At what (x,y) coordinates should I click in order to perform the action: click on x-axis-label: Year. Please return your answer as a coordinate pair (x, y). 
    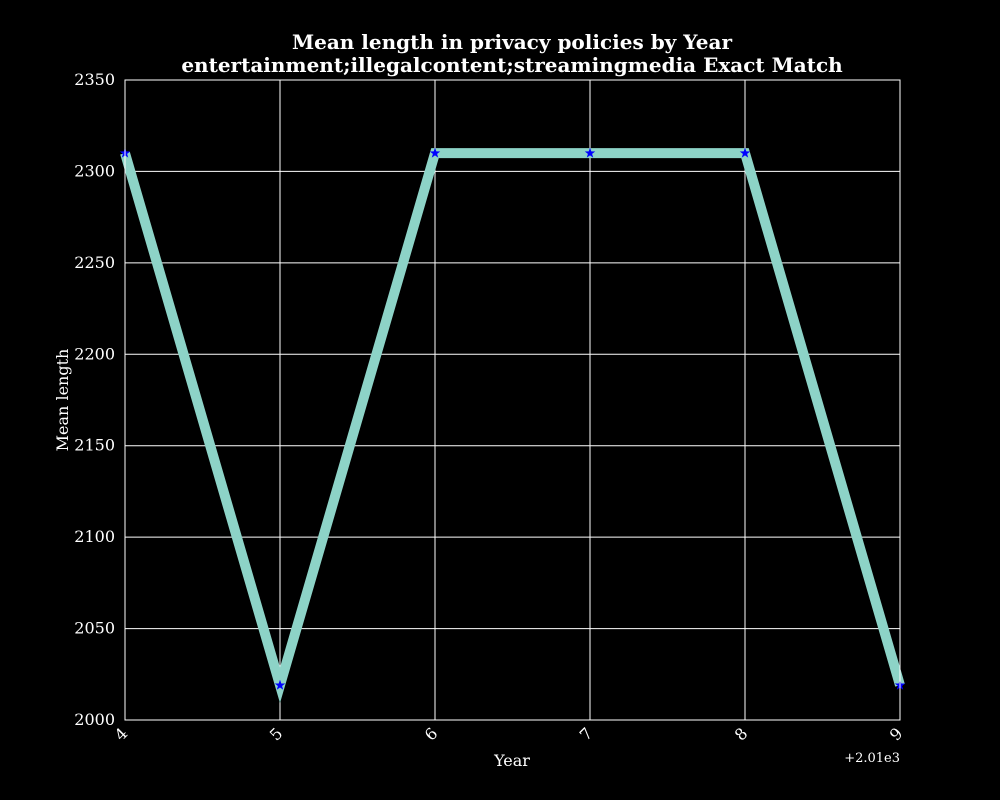
    Looking at the image, I should click on (511, 760).